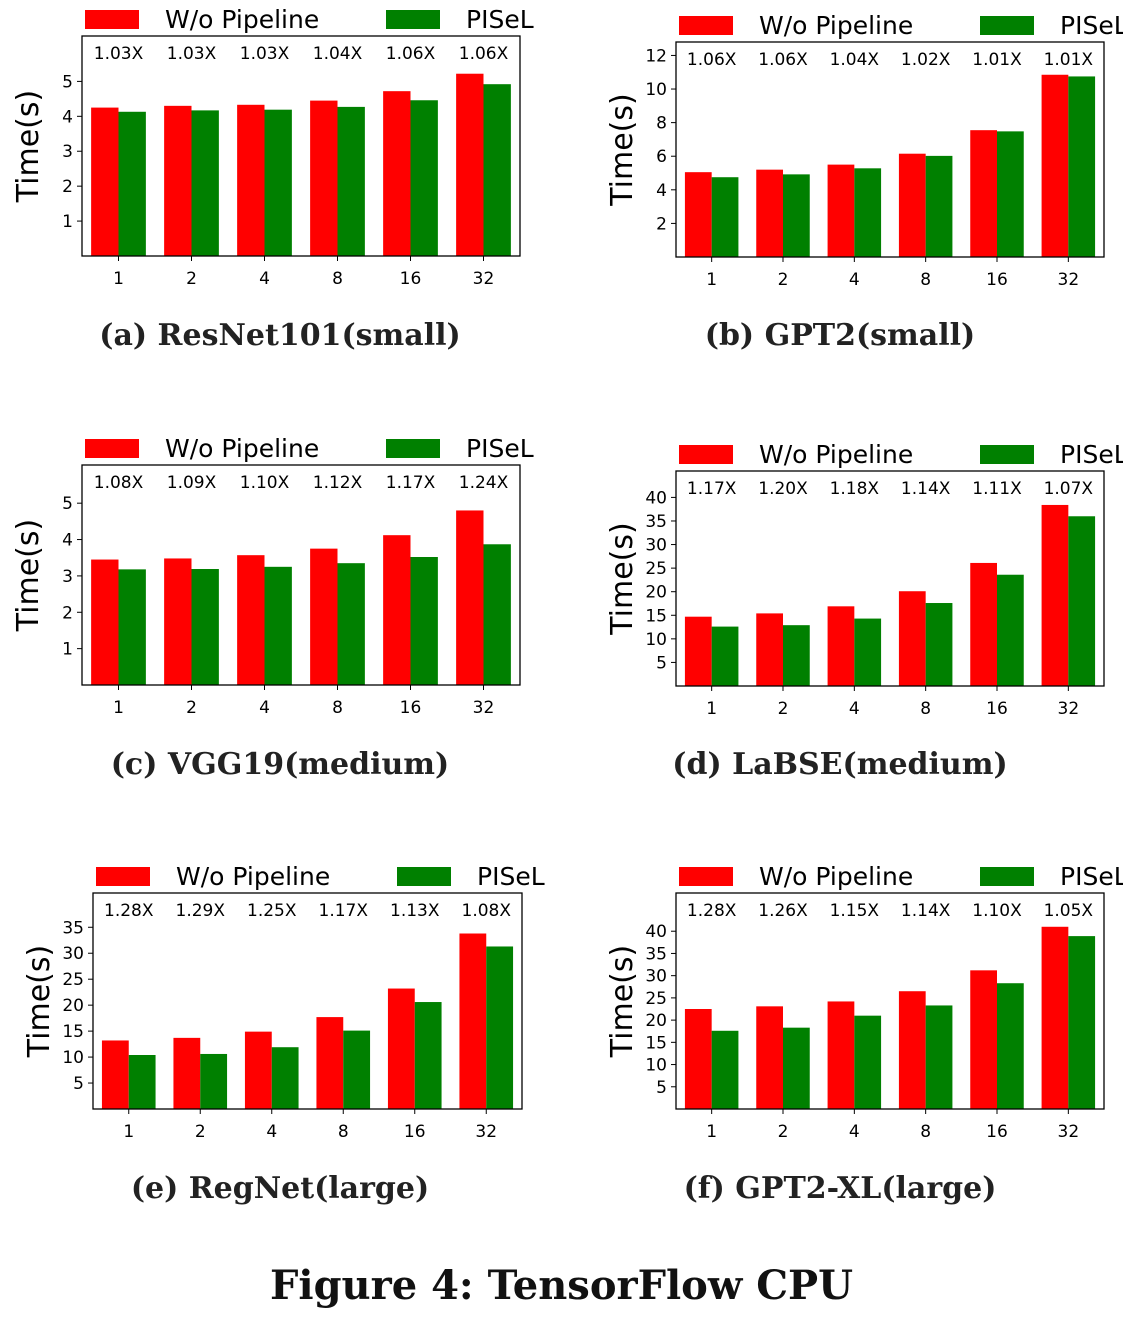 The width and height of the screenshot is (1123, 1328). I want to click on y-tick-label: 35, so click(656, 954).